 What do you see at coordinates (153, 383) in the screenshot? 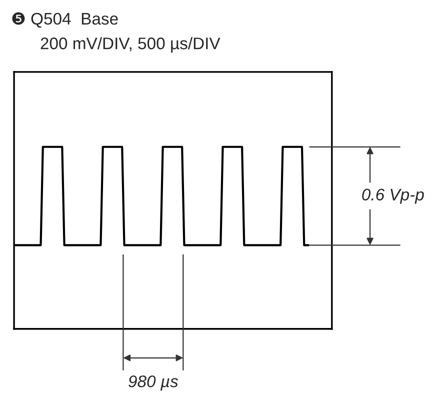
I see `text: 980 µs` at bounding box center [153, 383].